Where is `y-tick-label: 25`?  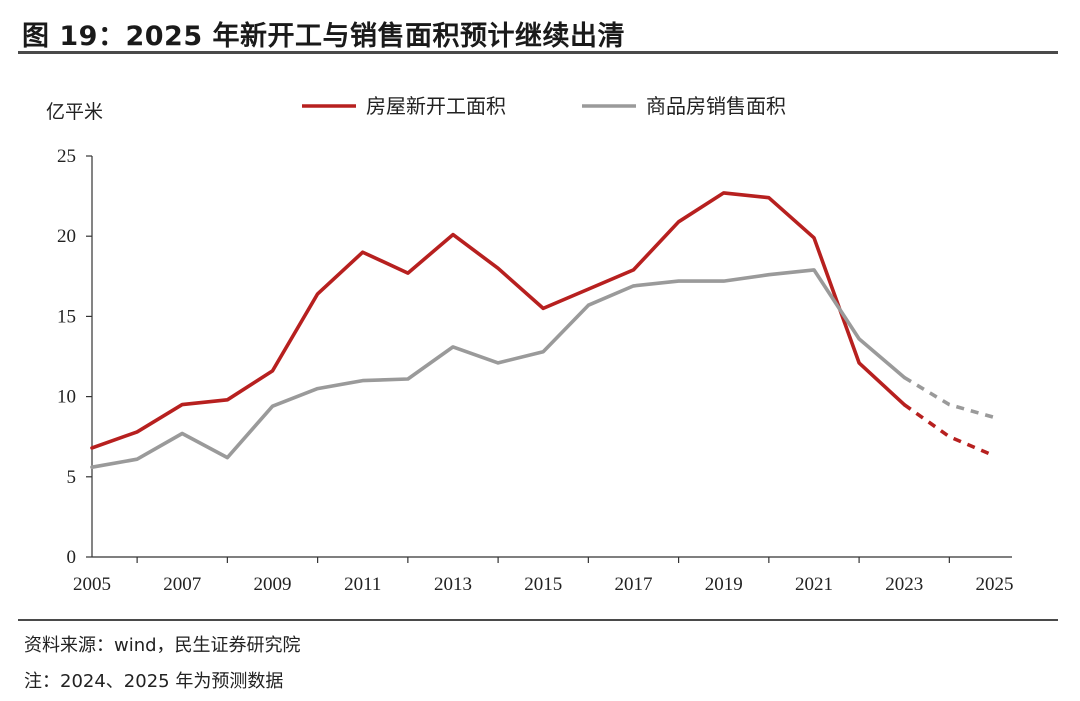
y-tick-label: 25 is located at coordinates (66, 156).